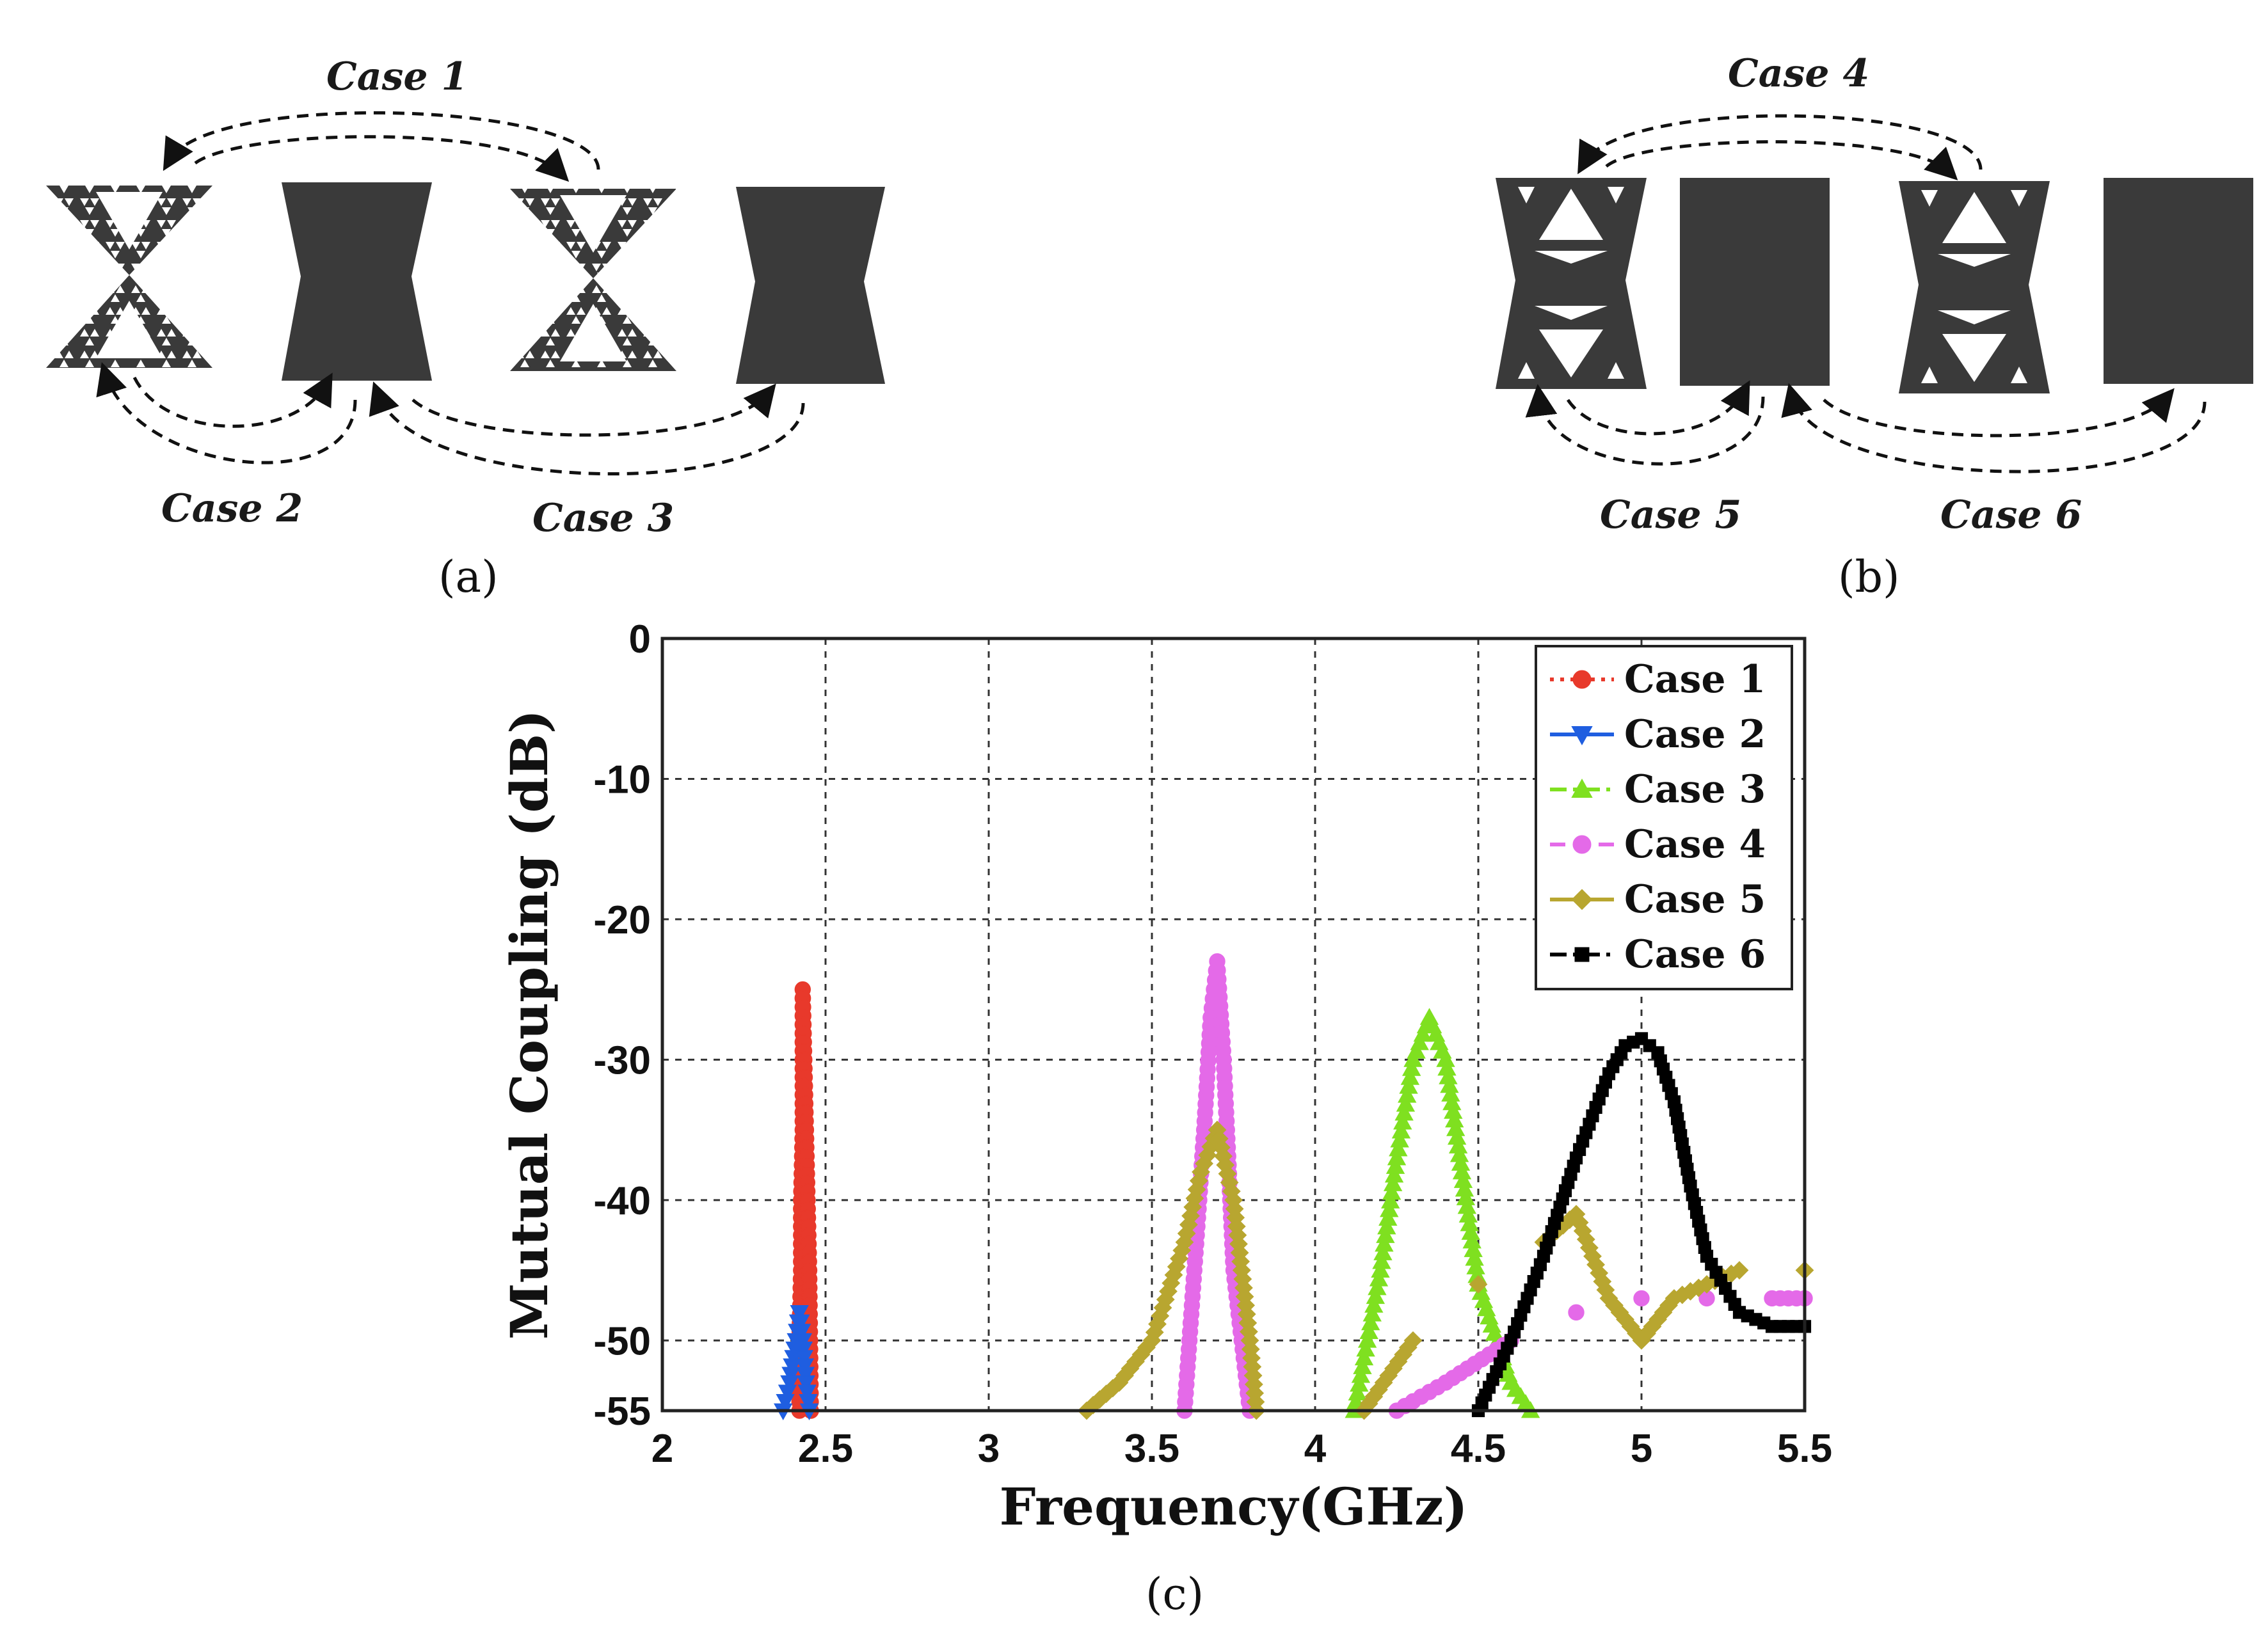  I want to click on panel-b: Case 4 Case 5 Case 6 (b), so click(1874, 327).